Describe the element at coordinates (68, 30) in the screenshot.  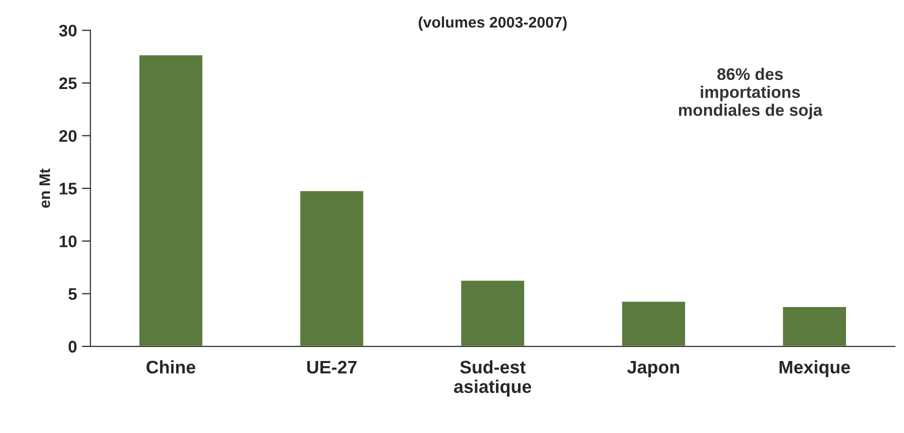
I see `y-tick-label: 30` at that location.